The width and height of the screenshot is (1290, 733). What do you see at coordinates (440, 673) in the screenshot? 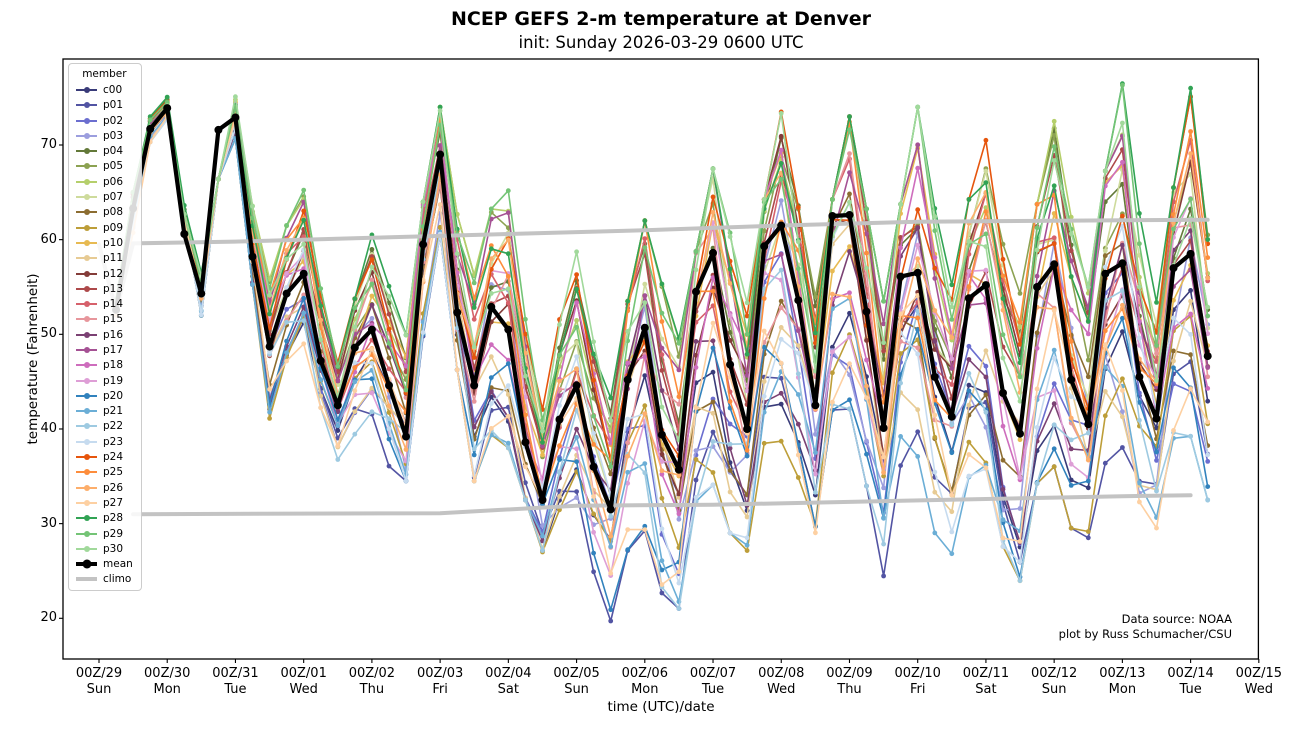
I see `x-tick-time: 00Z/03` at bounding box center [440, 673].